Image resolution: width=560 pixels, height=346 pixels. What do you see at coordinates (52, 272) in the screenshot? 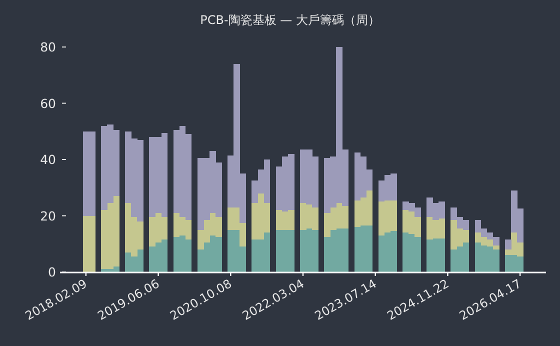
I see `y-tick-label: 0` at bounding box center [52, 272].